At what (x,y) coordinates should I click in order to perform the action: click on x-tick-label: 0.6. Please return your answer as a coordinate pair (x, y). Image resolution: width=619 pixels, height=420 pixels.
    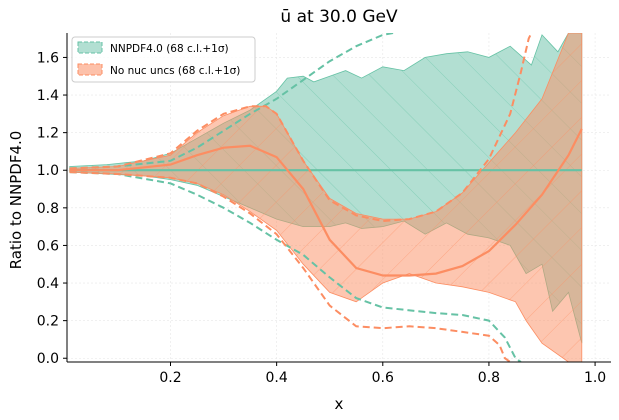
    Looking at the image, I should click on (383, 378).